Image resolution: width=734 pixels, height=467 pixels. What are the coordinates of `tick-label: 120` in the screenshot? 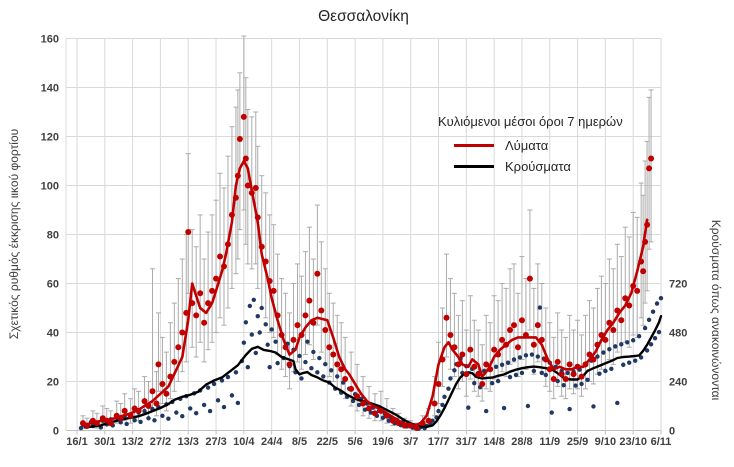 It's located at (50, 138).